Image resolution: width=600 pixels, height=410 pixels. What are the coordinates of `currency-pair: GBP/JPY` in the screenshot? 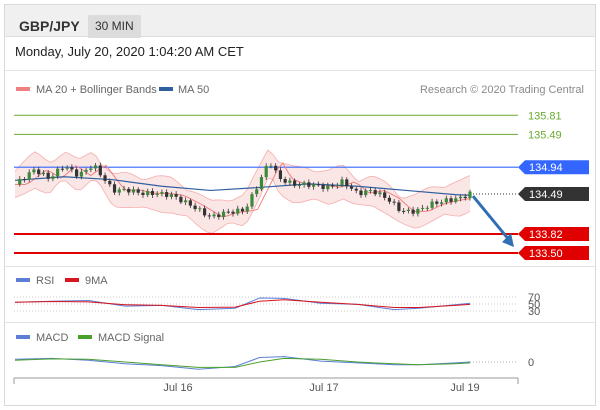 It's located at (49, 26).